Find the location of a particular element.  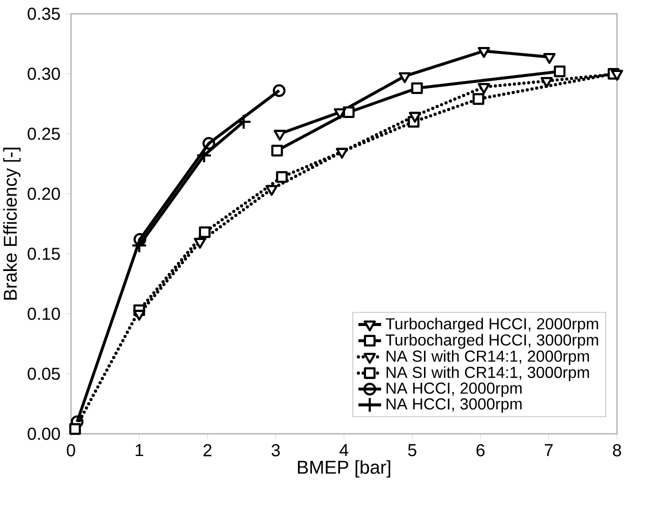

y-tick-label: 0.00 is located at coordinates (44, 434).